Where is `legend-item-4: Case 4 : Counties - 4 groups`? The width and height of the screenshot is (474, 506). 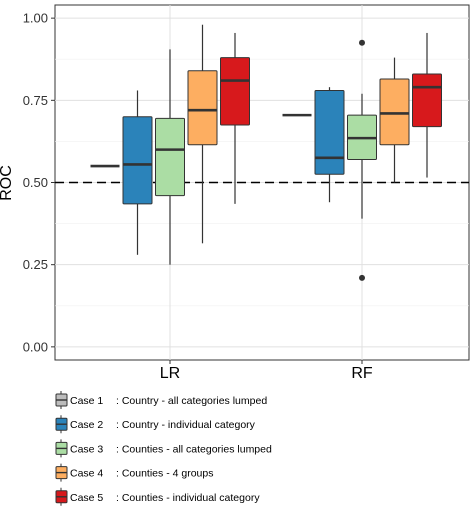 legend-item-4: Case 4 : Counties - 4 groups is located at coordinates (134, 472).